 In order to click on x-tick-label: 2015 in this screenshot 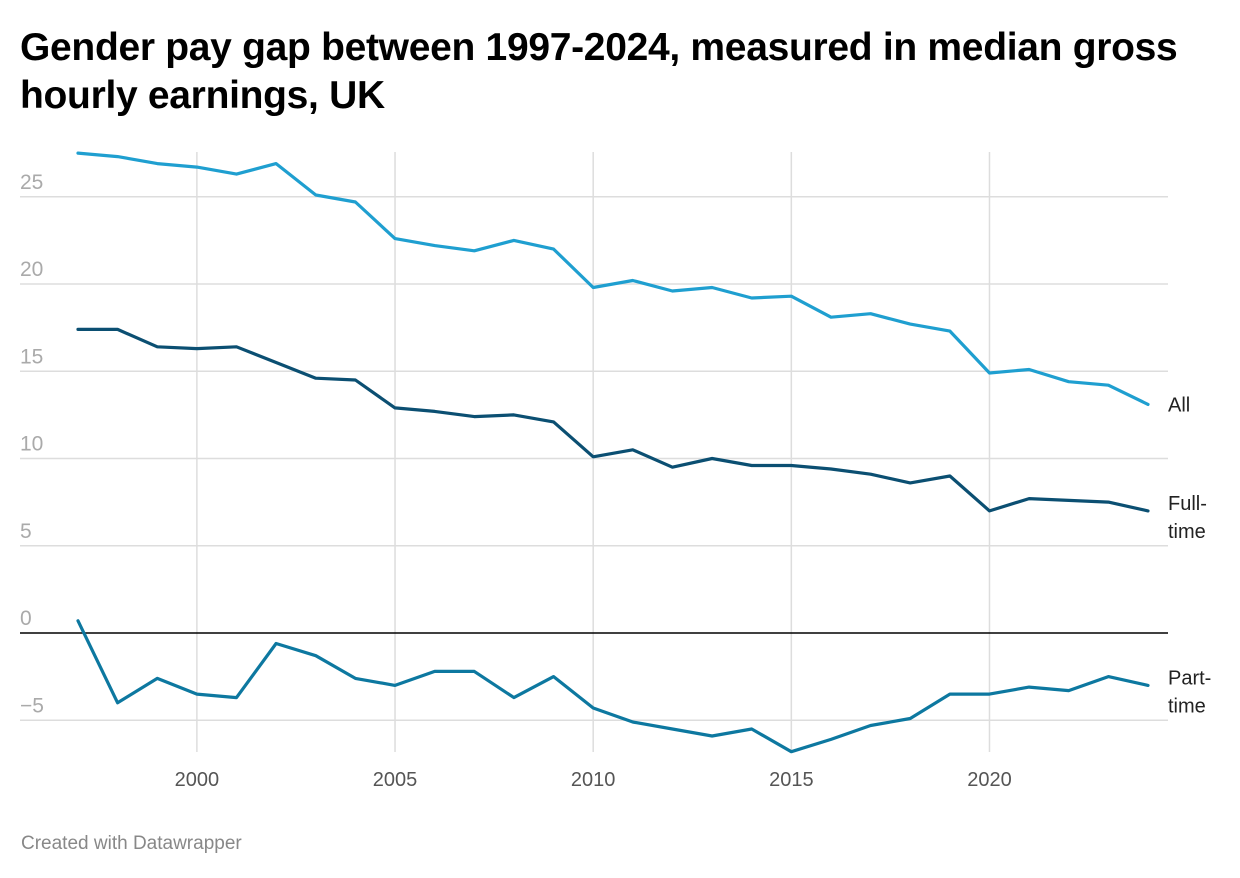, I will do `click(791, 780)`.